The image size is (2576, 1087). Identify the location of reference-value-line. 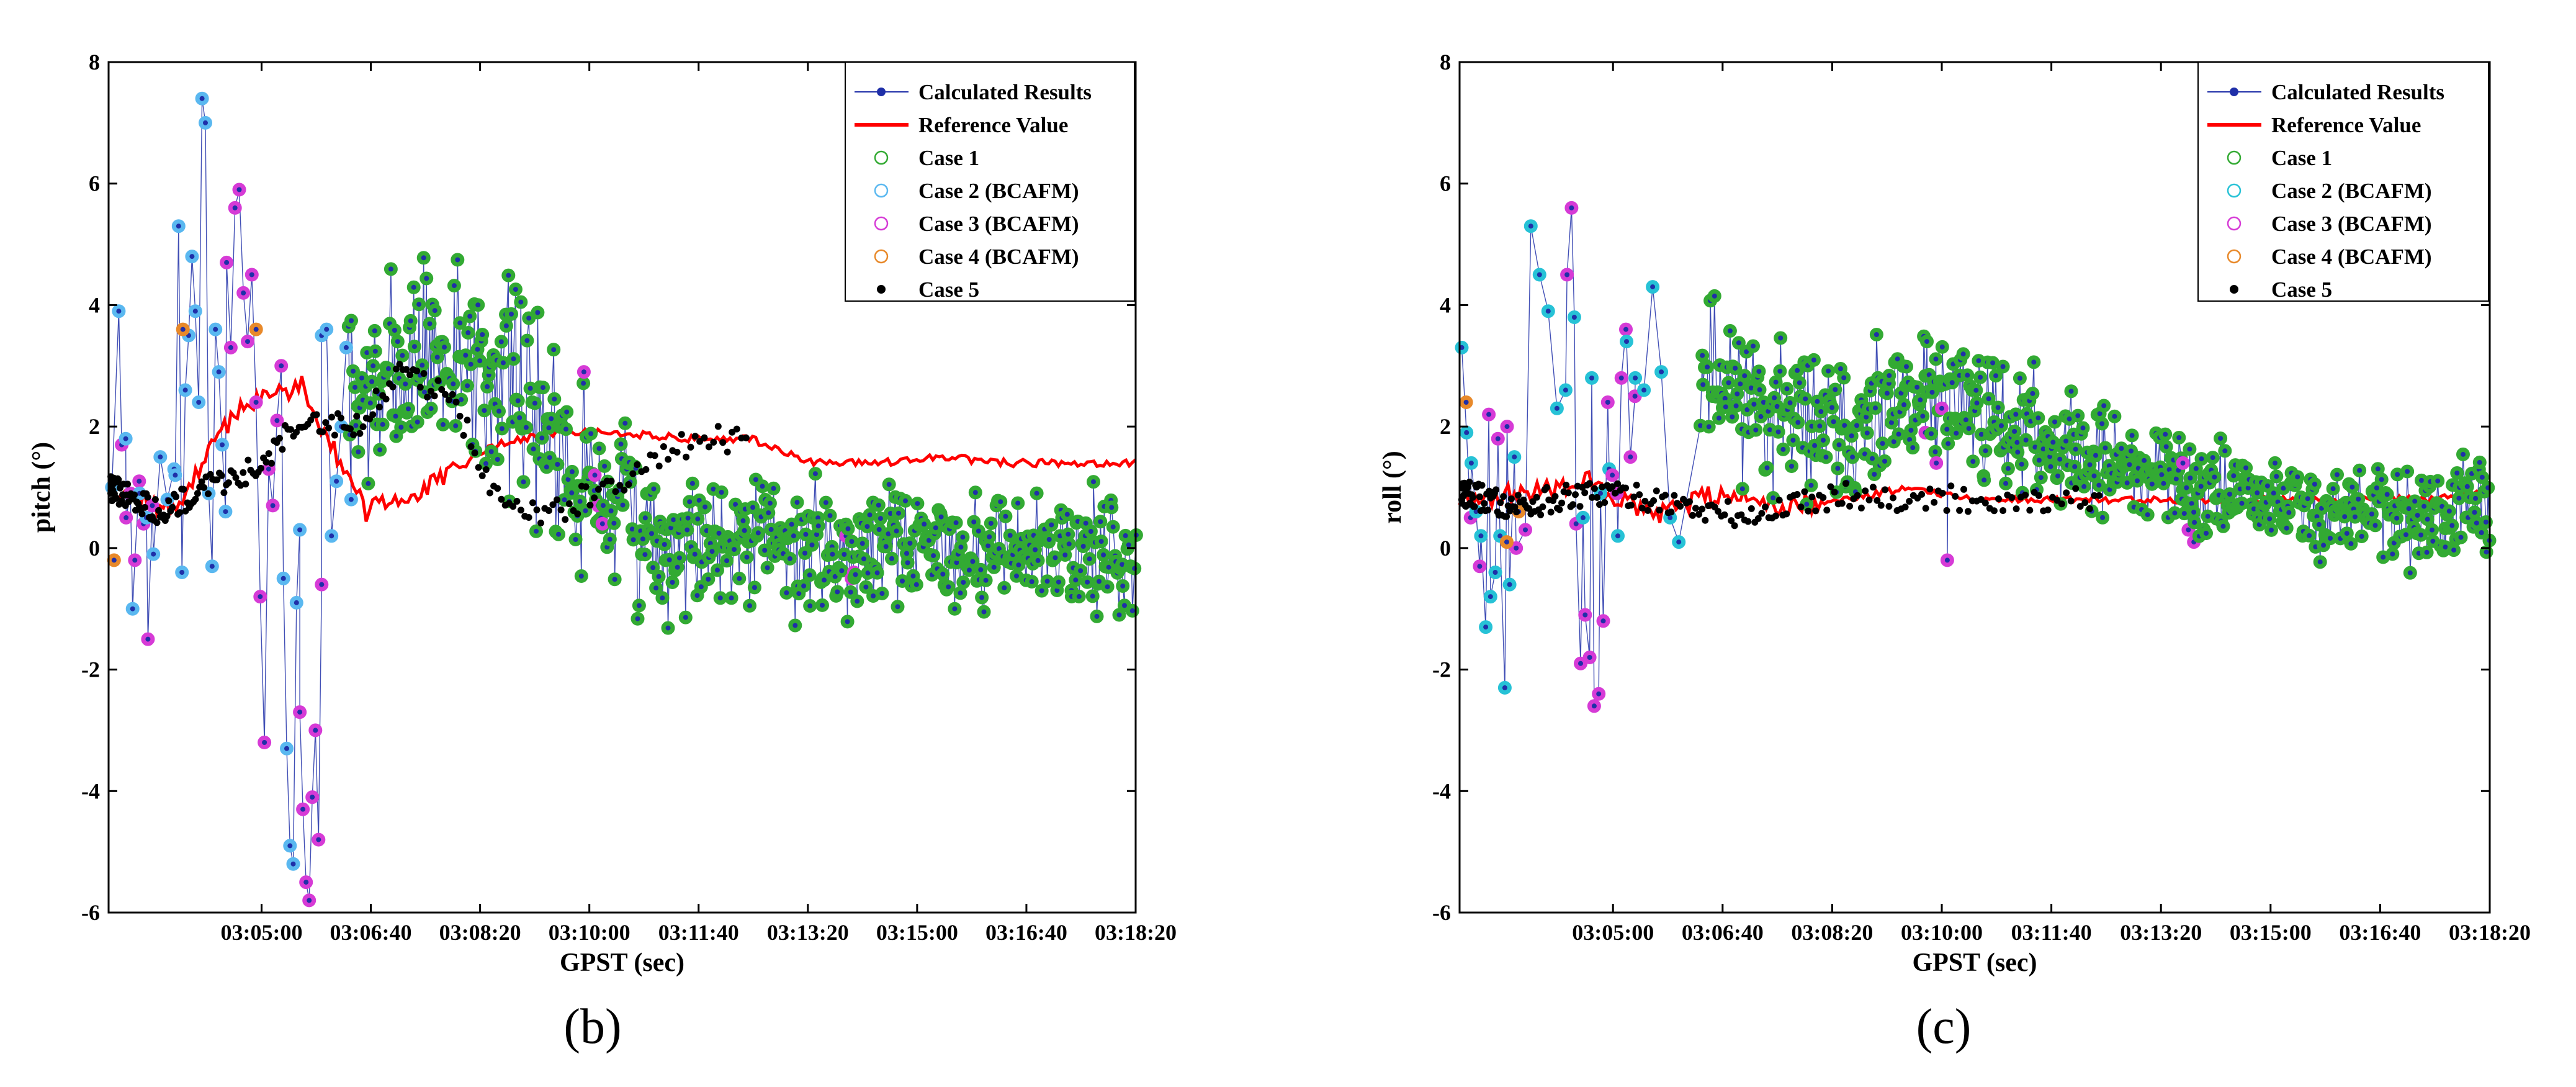
(622, 449).